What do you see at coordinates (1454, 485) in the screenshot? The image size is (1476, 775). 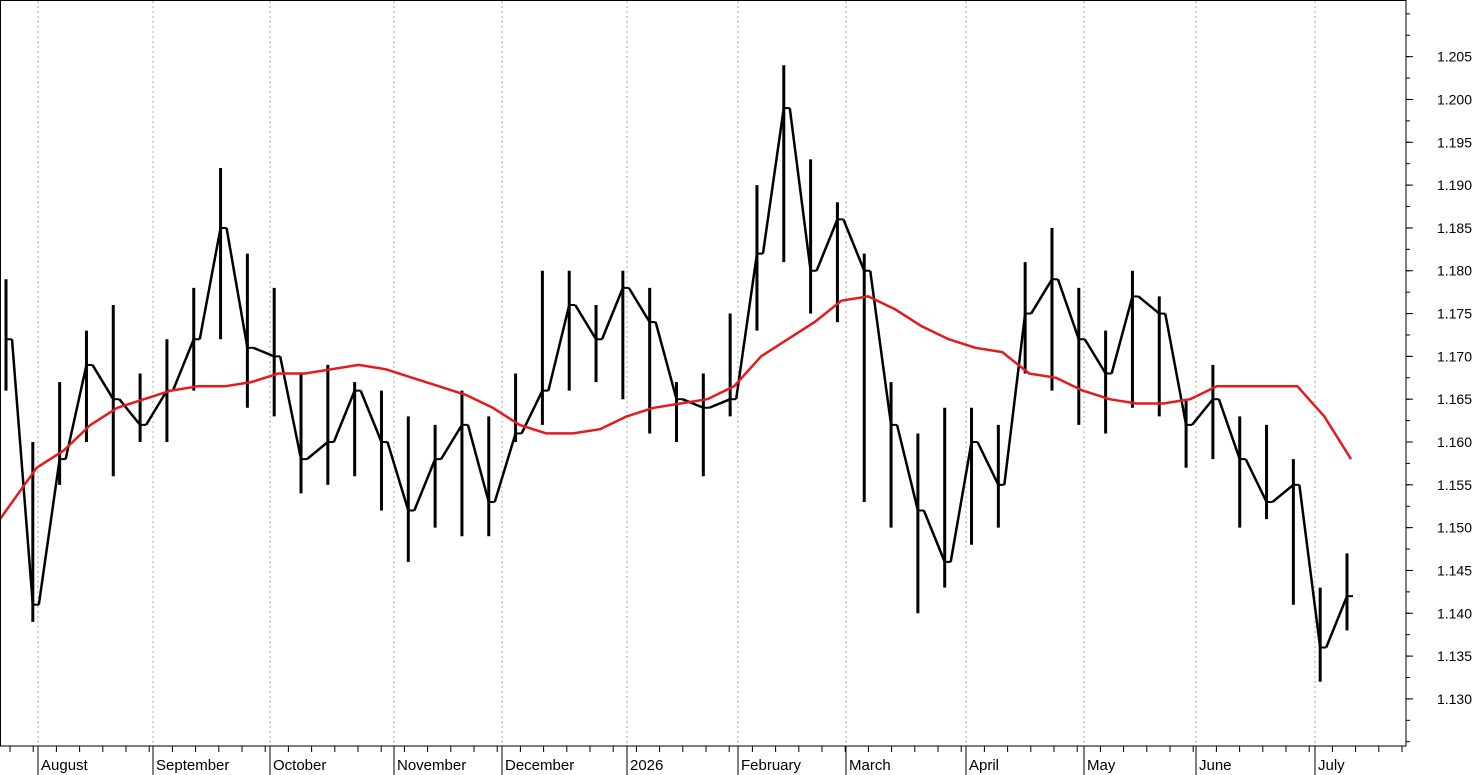 I see `y-tick-label: 1.155` at bounding box center [1454, 485].